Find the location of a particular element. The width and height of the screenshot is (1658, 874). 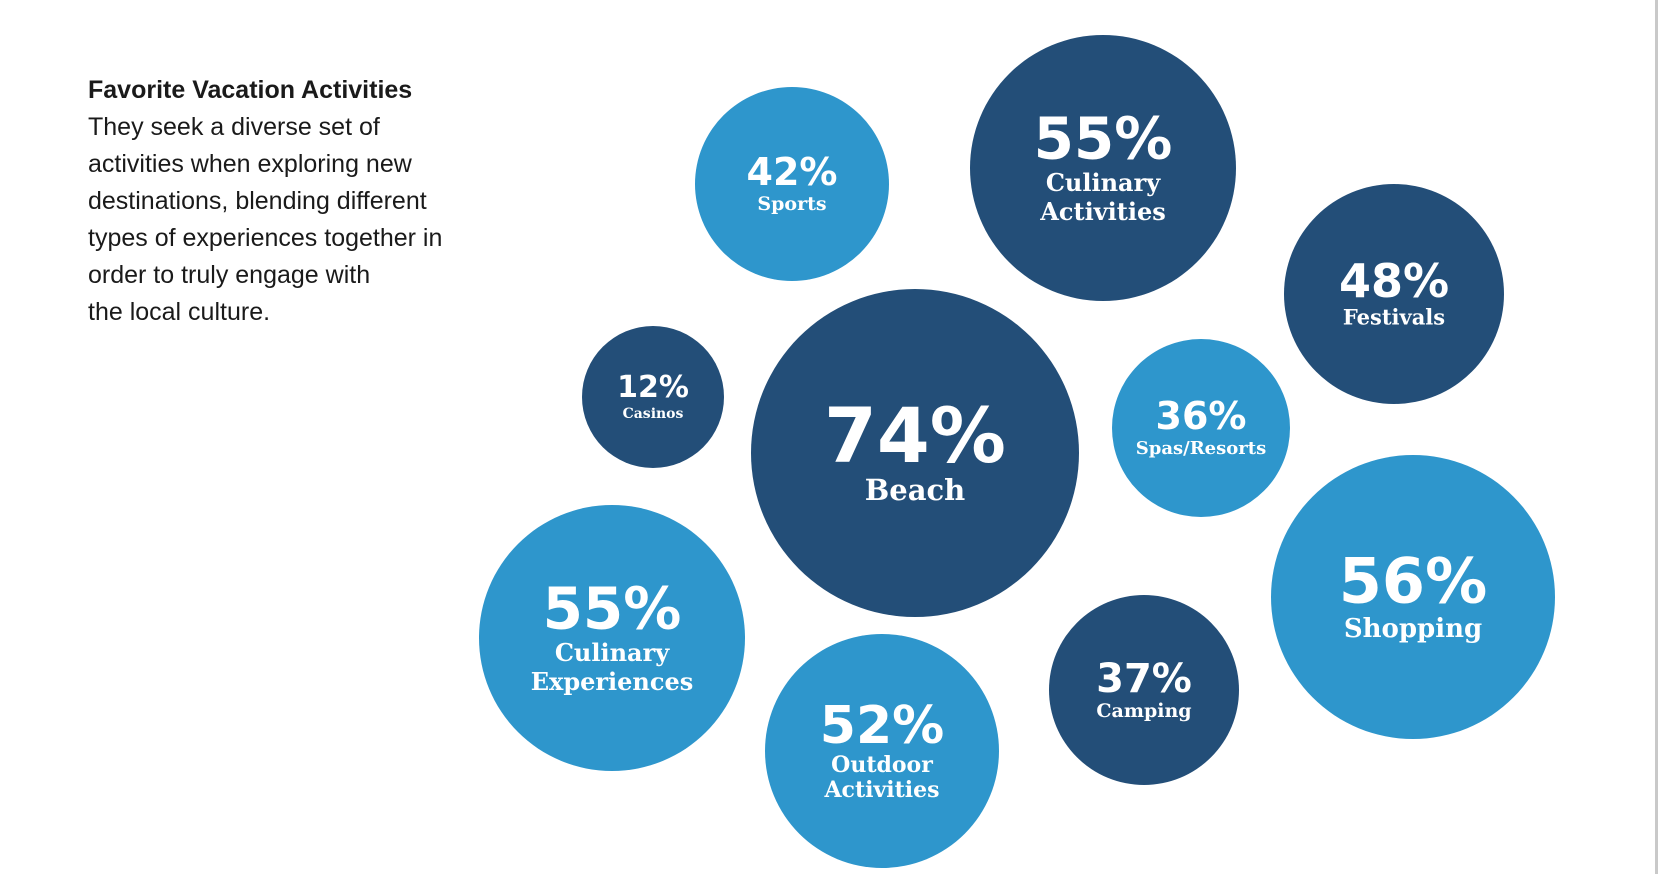

bubble-label-shopping: Shopping is located at coordinates (1413, 629).